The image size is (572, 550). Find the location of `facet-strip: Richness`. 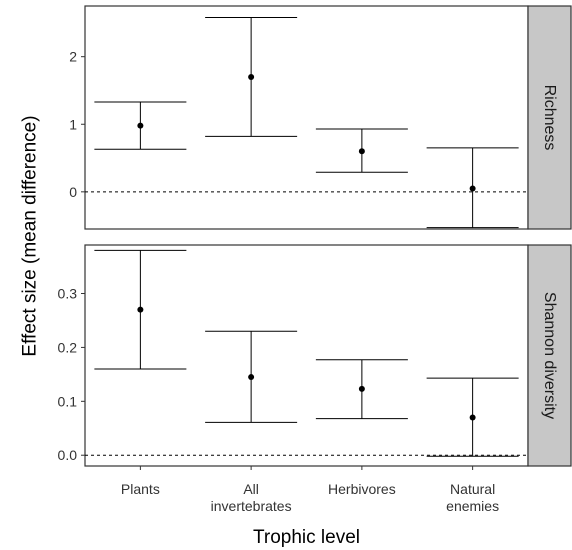

facet-strip: Richness is located at coordinates (549, 117).